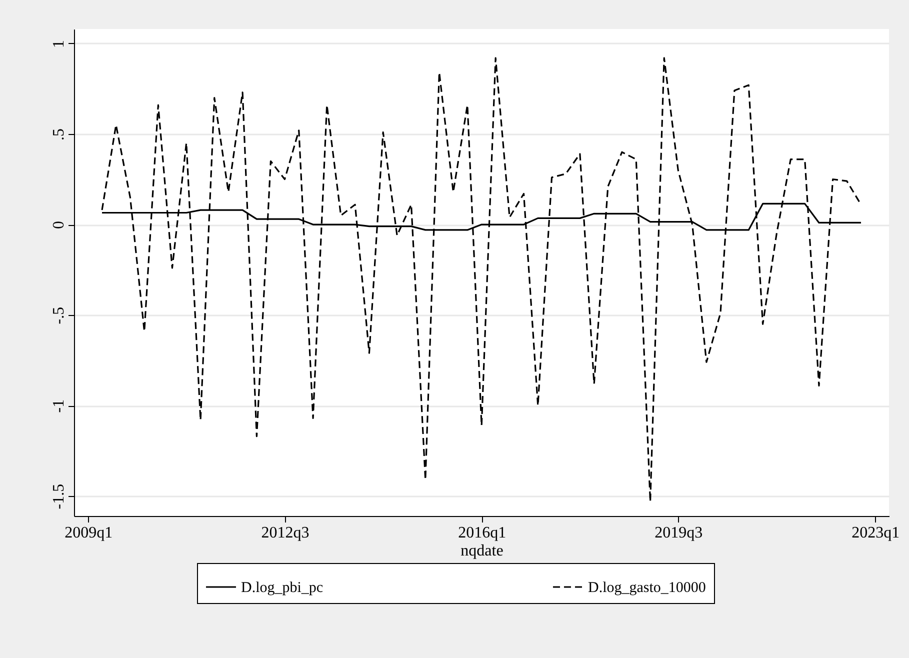  I want to click on legend-label: D.log_pbi_pc, so click(282, 588).